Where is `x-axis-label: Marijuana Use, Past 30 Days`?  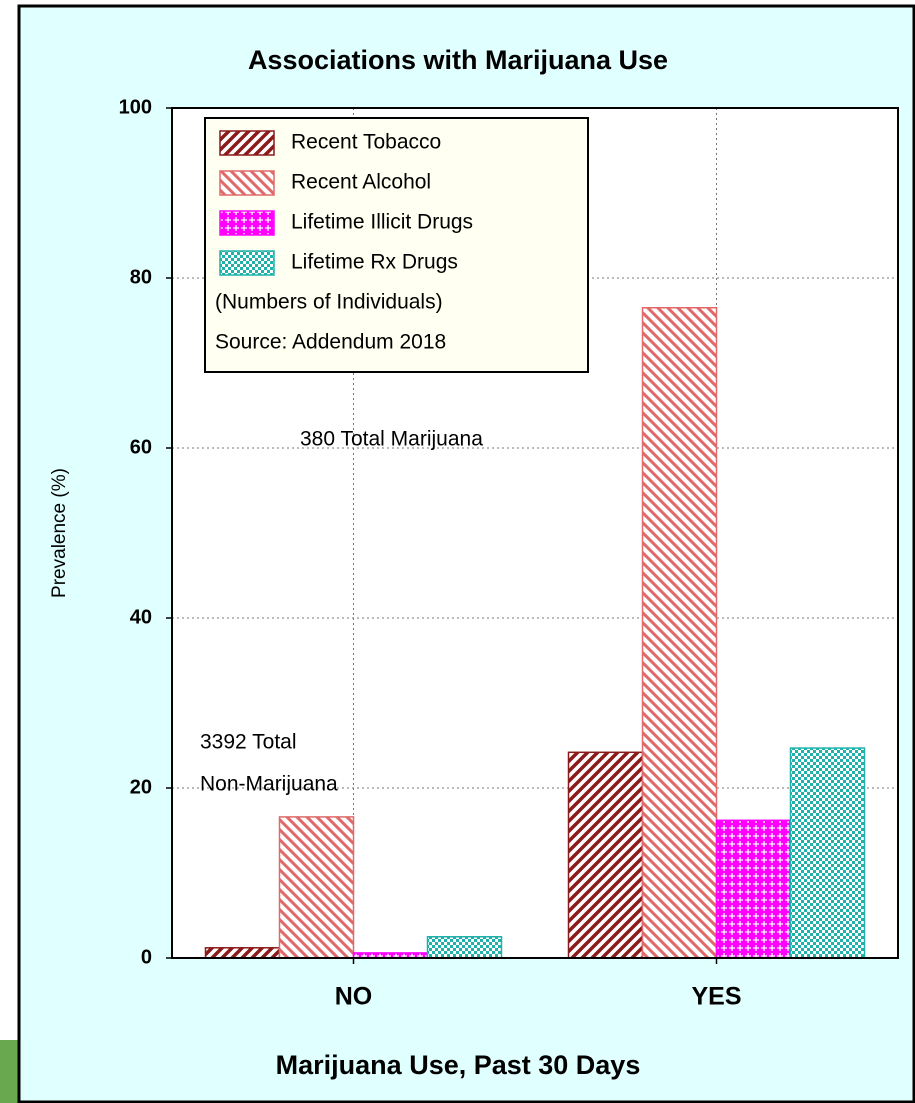
x-axis-label: Marijuana Use, Past 30 Days is located at coordinates (458, 1065).